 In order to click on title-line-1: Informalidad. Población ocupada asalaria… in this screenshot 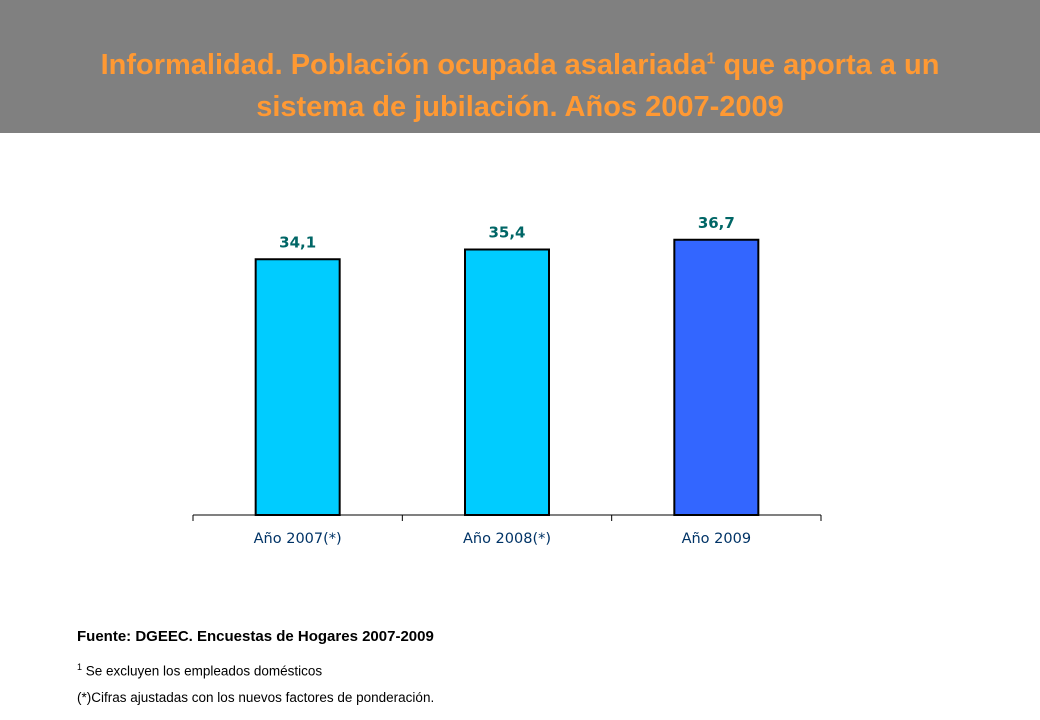, I will do `click(520, 65)`.